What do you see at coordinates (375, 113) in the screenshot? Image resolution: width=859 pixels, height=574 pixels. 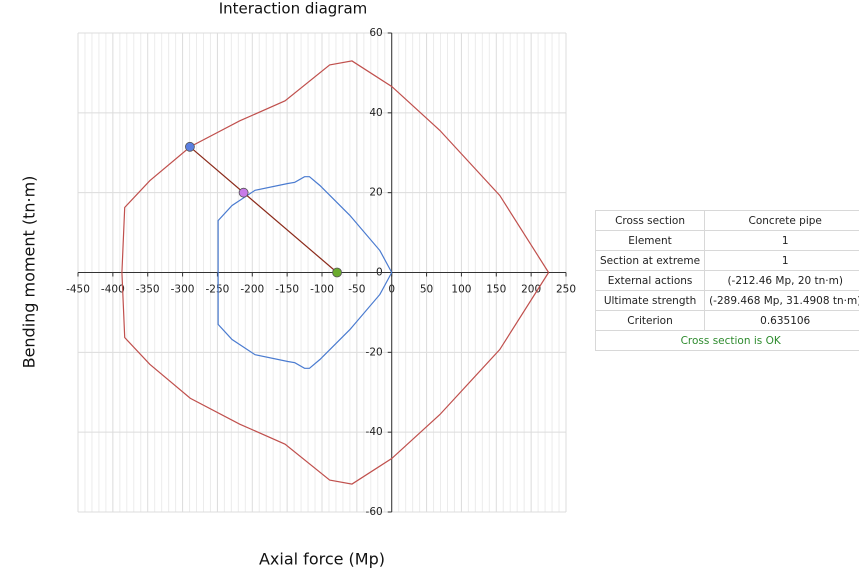 I see `y-tick-label: 40` at bounding box center [375, 113].